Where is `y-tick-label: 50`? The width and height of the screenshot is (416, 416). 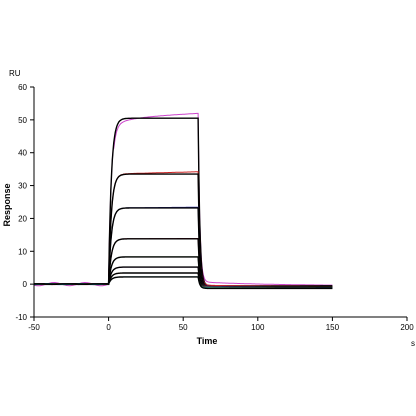 y-tick-label: 50 is located at coordinates (22, 120).